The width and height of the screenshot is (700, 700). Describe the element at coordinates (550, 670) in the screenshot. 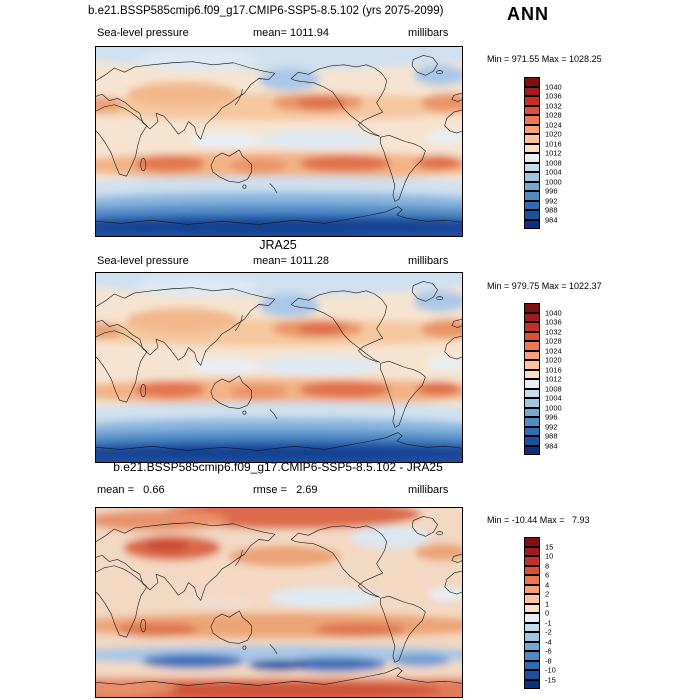

I see `colorbar-tick-label: -10` at that location.